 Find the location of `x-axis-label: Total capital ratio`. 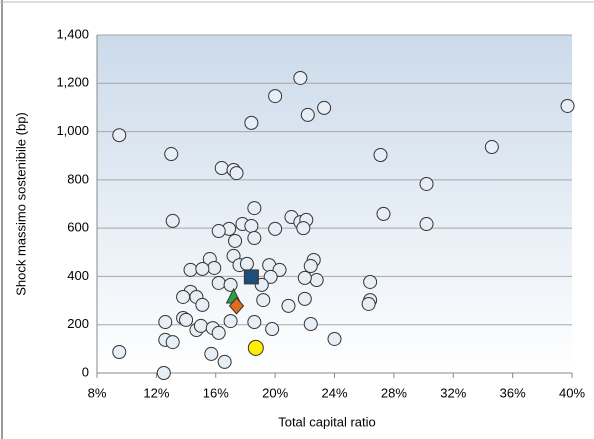

x-axis-label: Total capital ratio is located at coordinates (327, 421).